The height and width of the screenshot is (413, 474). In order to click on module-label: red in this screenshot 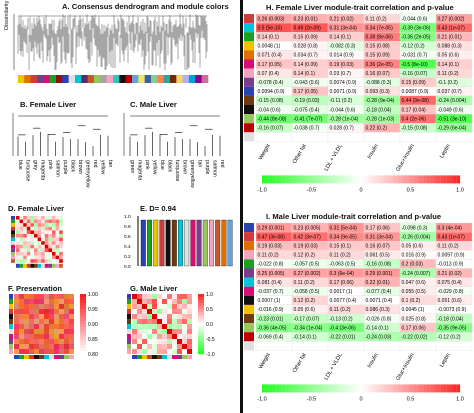, I will do `click(222, 164)`.